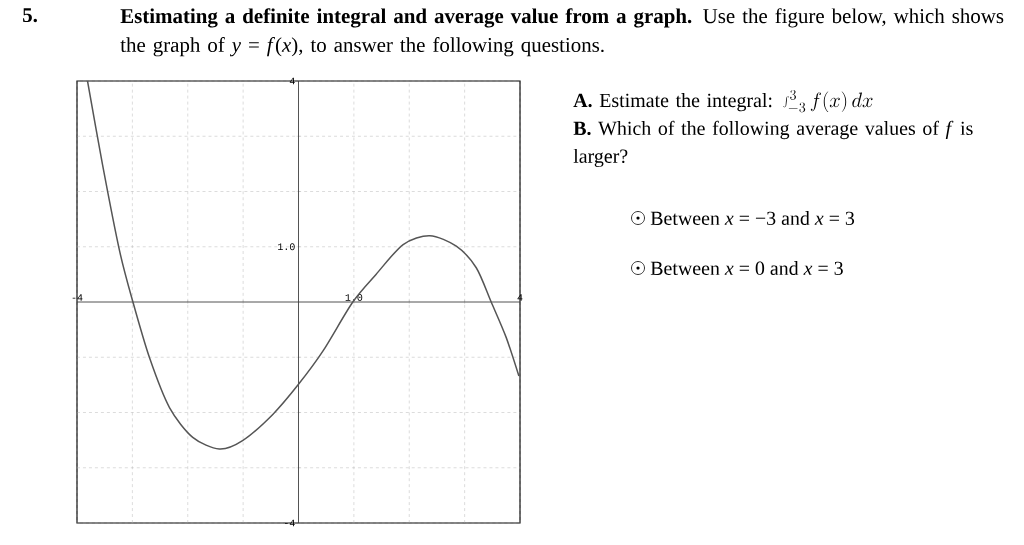  Describe the element at coordinates (562, 32) in the screenshot. I see `chart-title: Estimating a definite integral and average value from a graph. Use the figure below, which shows the graph of y = f(x), to answer the following questions.` at that location.